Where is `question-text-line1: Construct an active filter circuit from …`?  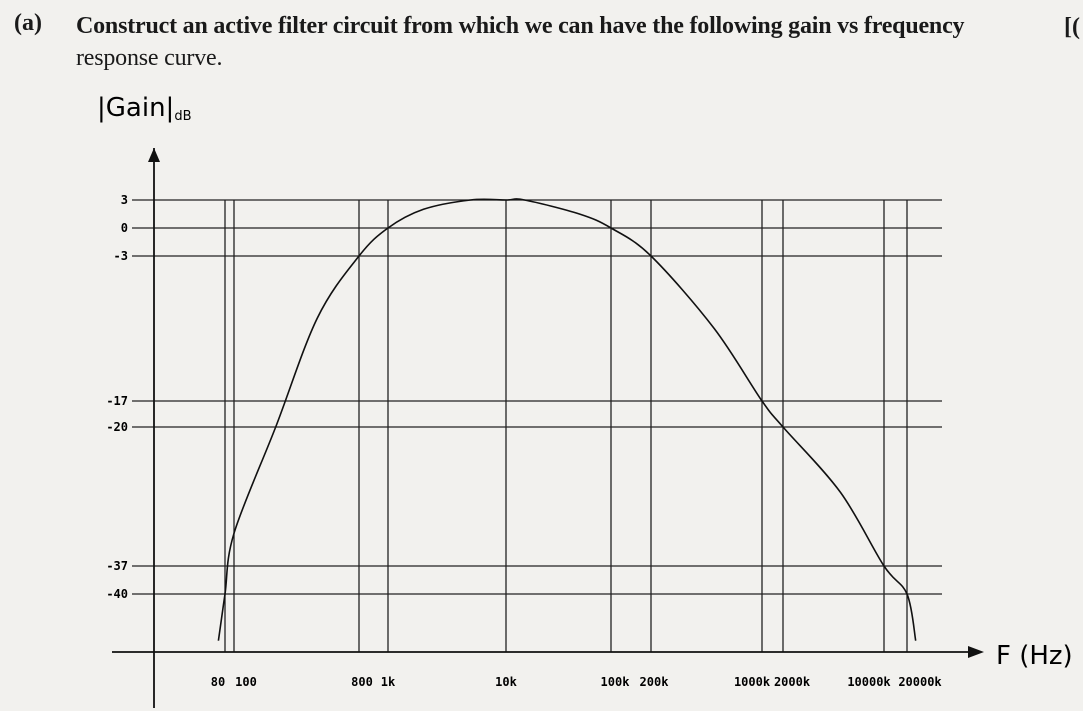 question-text-line1: Construct an active filter circuit from … is located at coordinates (520, 26).